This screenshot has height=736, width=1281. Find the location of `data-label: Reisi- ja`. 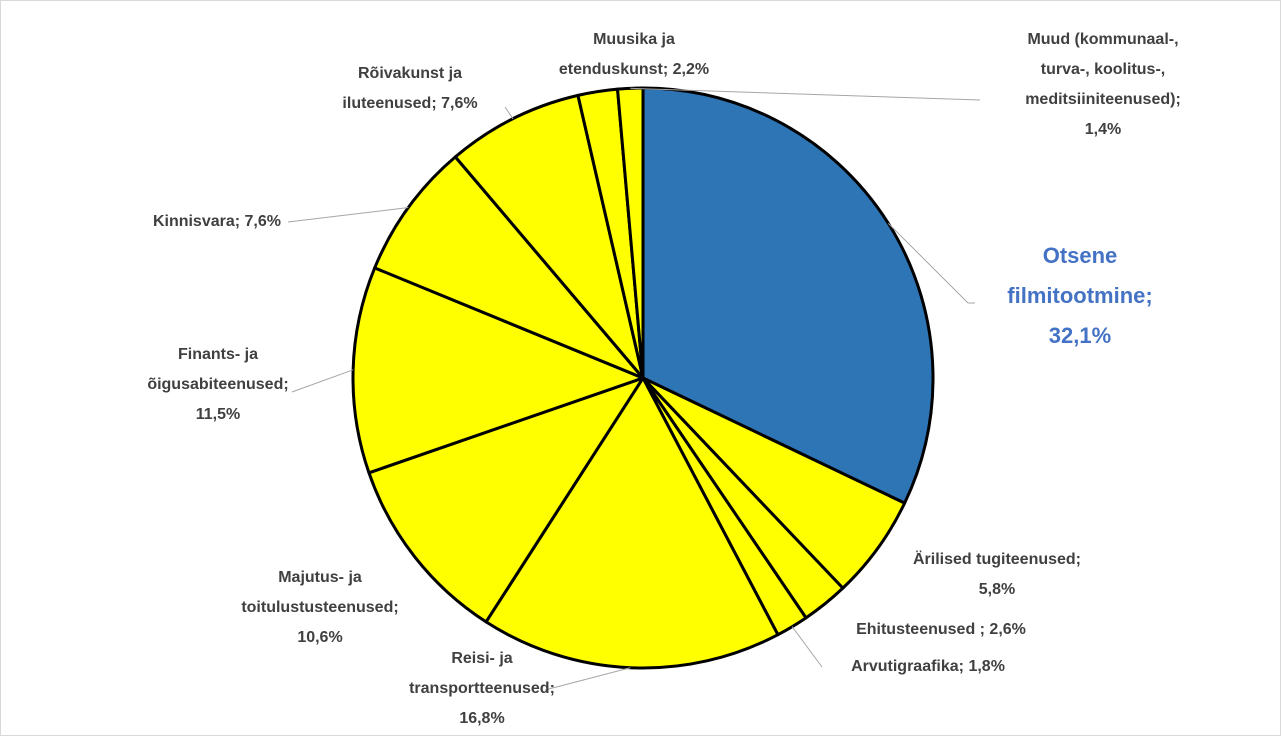

data-label: Reisi- ja is located at coordinates (481, 658).